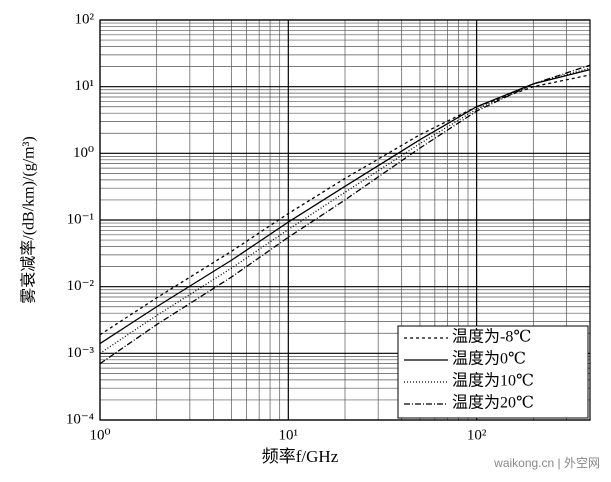  Describe the element at coordinates (300, 456) in the screenshot. I see `x-axis-label: 频率f/GHz` at that location.